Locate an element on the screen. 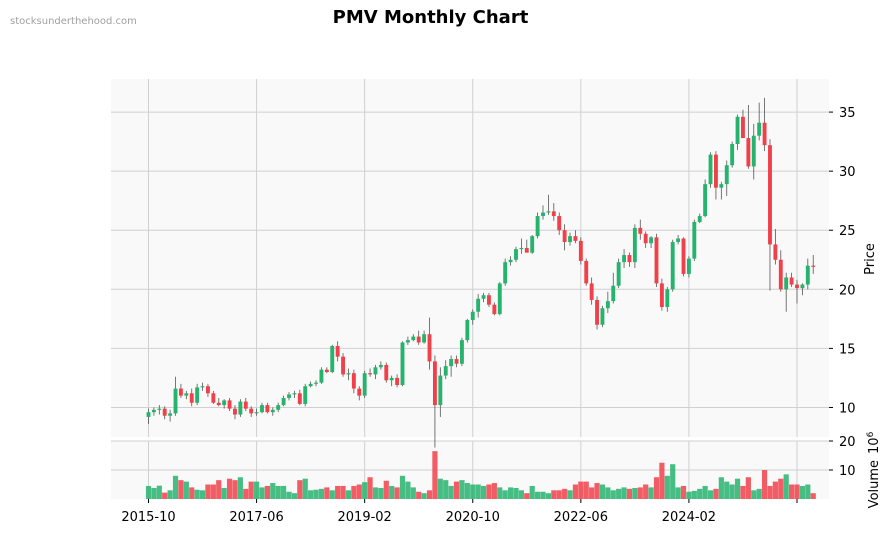  x-tick-label: 2017-06 is located at coordinates (256, 517).